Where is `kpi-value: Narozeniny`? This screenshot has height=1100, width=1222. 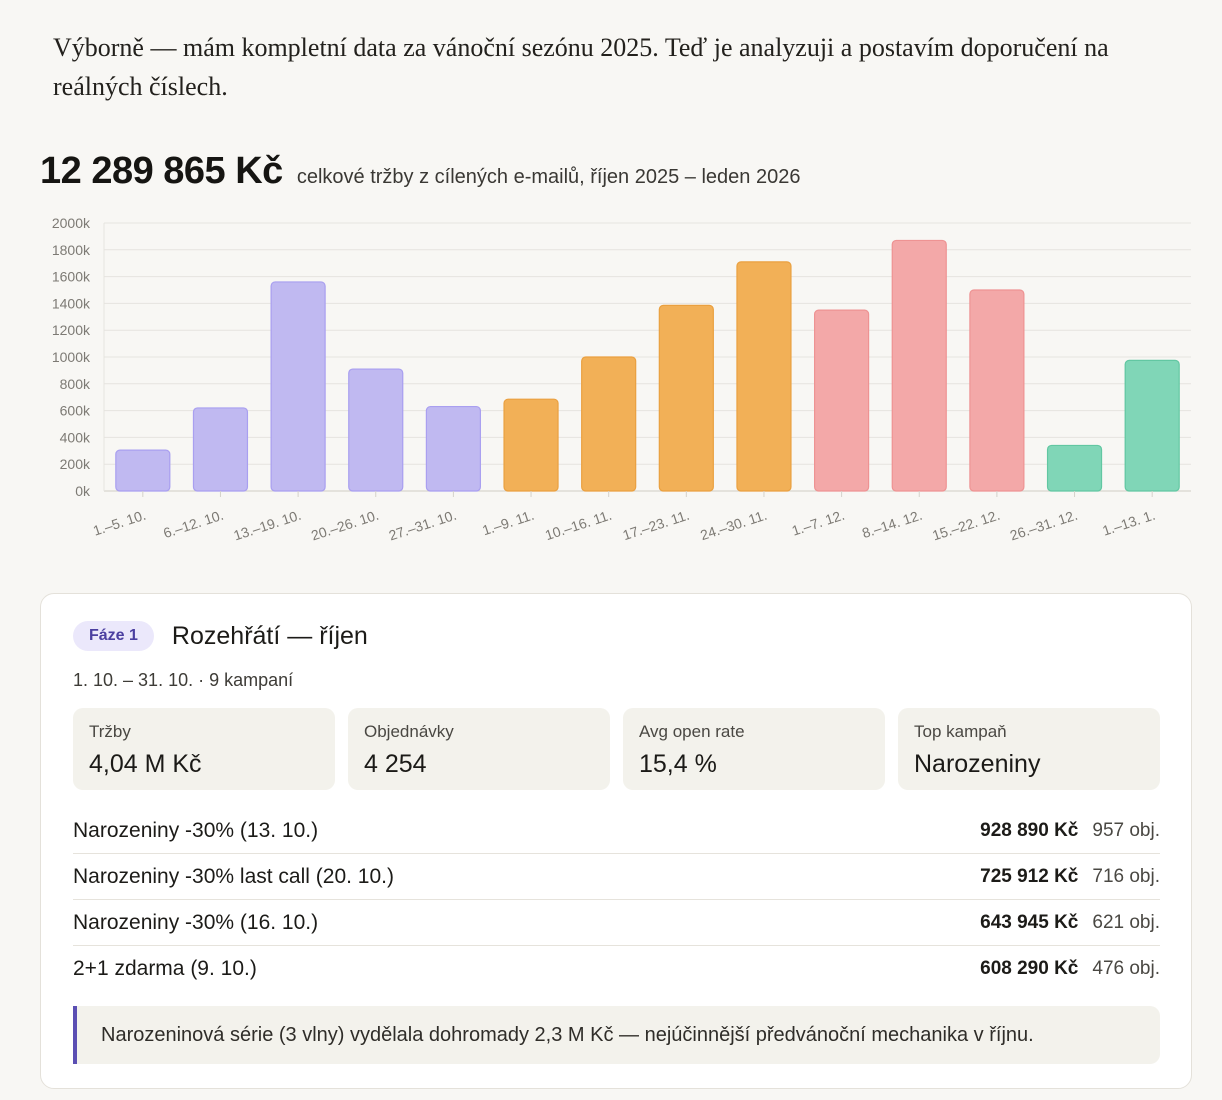 kpi-value: Narozeniny is located at coordinates (977, 764).